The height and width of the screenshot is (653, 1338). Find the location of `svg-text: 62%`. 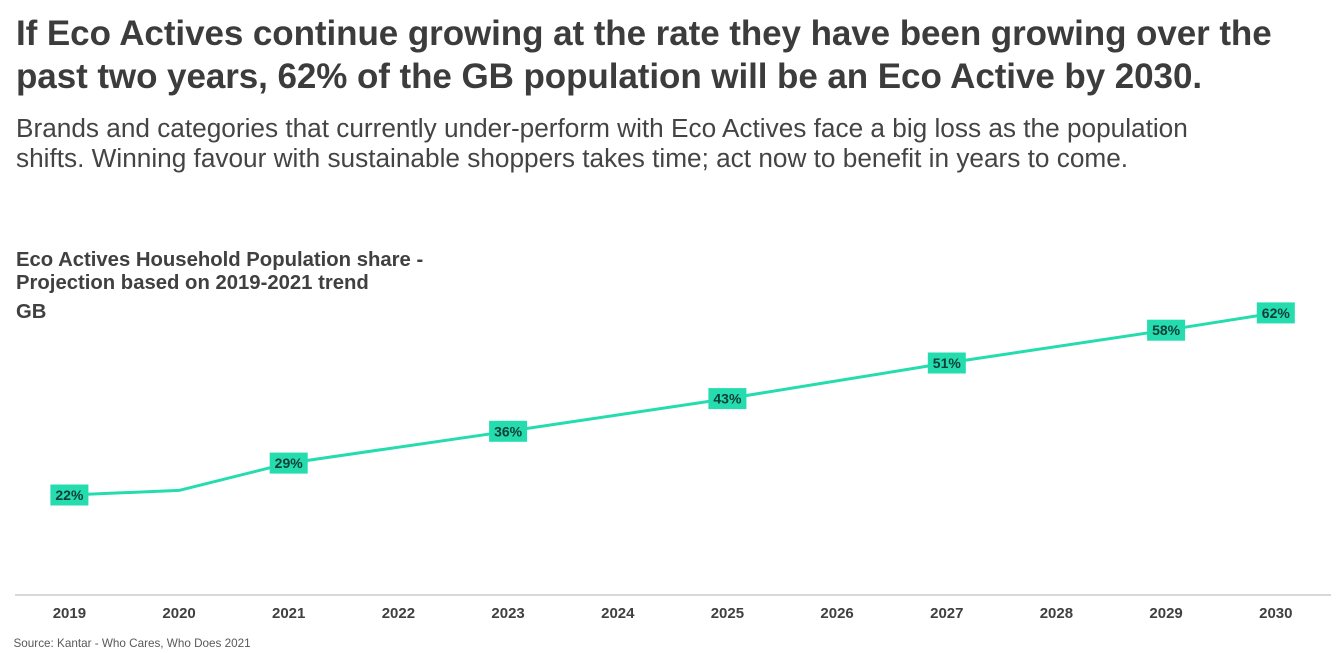

svg-text: 62% is located at coordinates (1276, 313).